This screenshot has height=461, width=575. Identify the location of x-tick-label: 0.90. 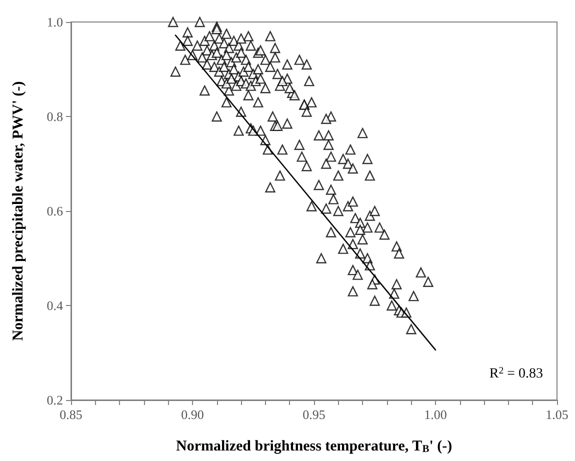
(192, 414).